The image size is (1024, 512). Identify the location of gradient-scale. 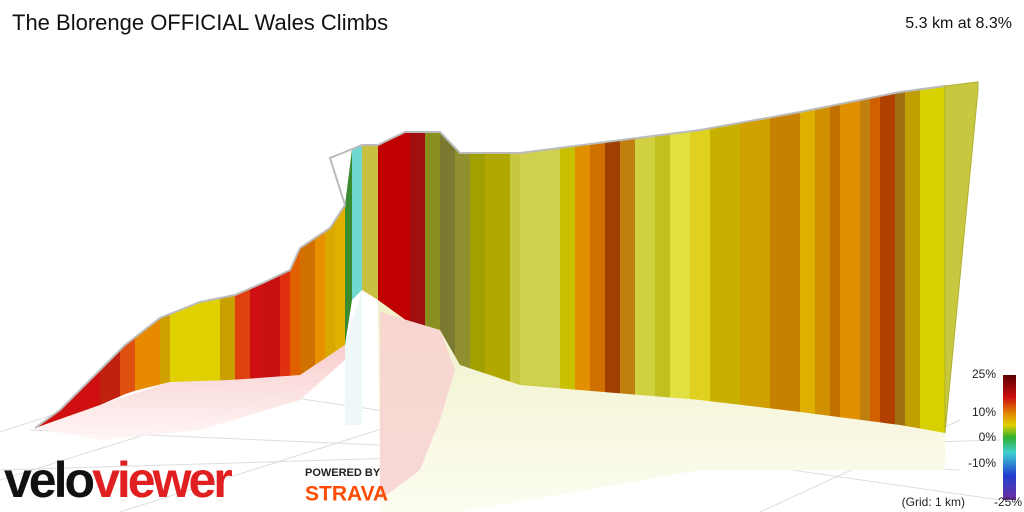
(1009, 437).